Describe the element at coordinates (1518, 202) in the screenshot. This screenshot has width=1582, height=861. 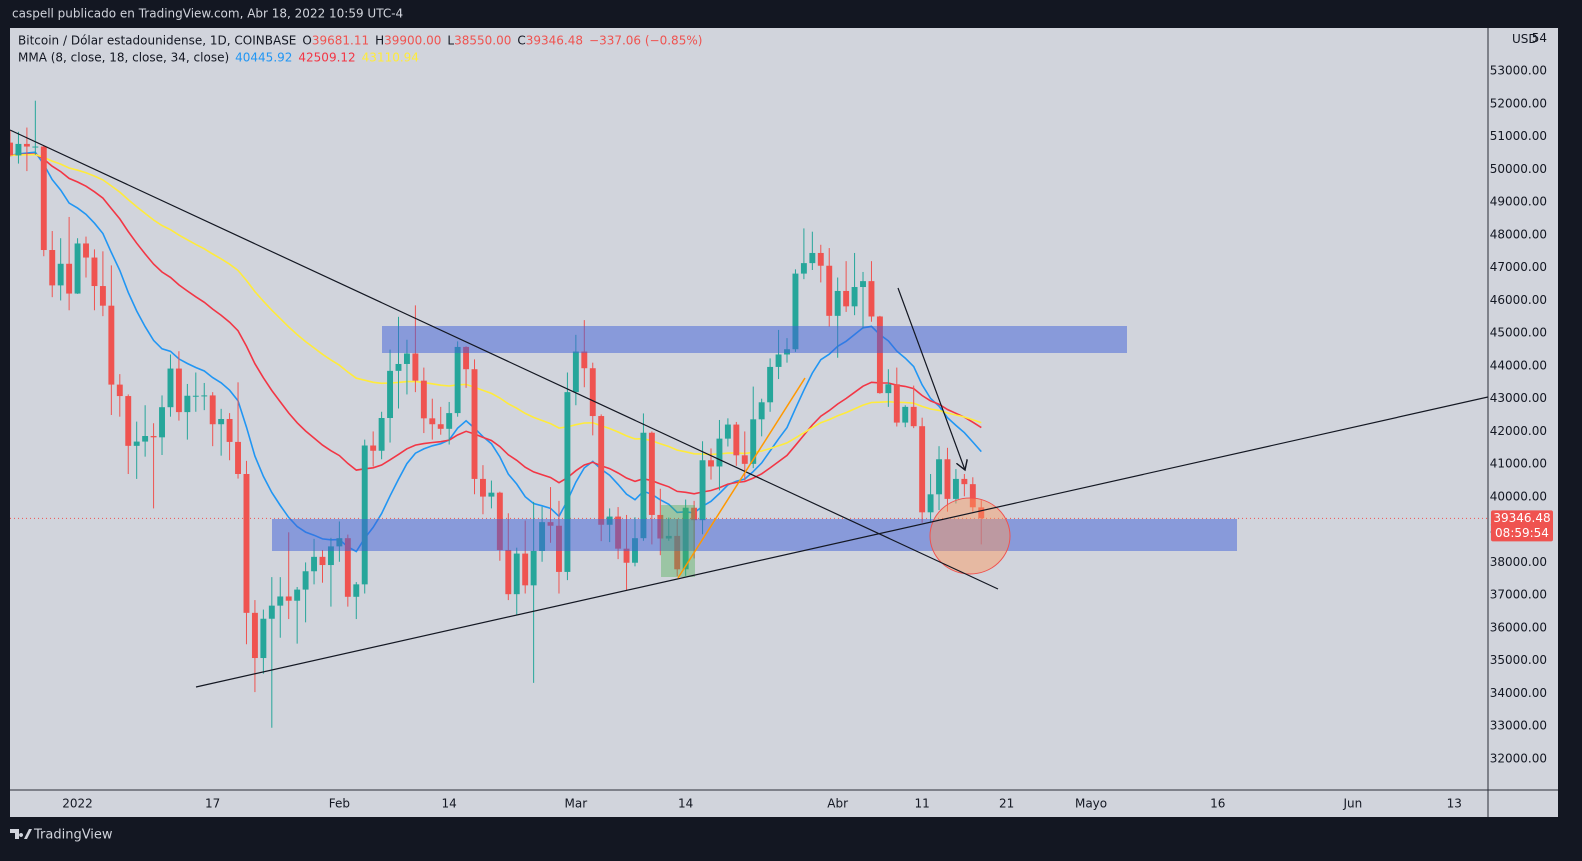
I see `y-tick-label: 49000.00` at that location.